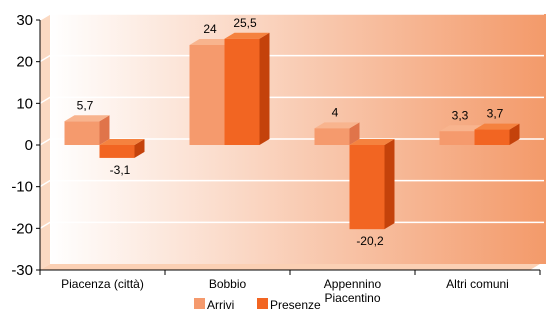 This screenshot has width=548, height=325. What do you see at coordinates (495, 114) in the screenshot?
I see `data-label: 3,7` at bounding box center [495, 114].